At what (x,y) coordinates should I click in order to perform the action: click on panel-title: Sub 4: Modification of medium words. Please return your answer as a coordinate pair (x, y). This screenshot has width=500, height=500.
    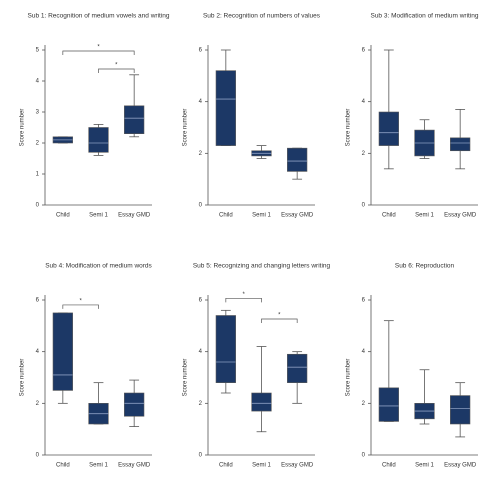
    Looking at the image, I should click on (98, 266).